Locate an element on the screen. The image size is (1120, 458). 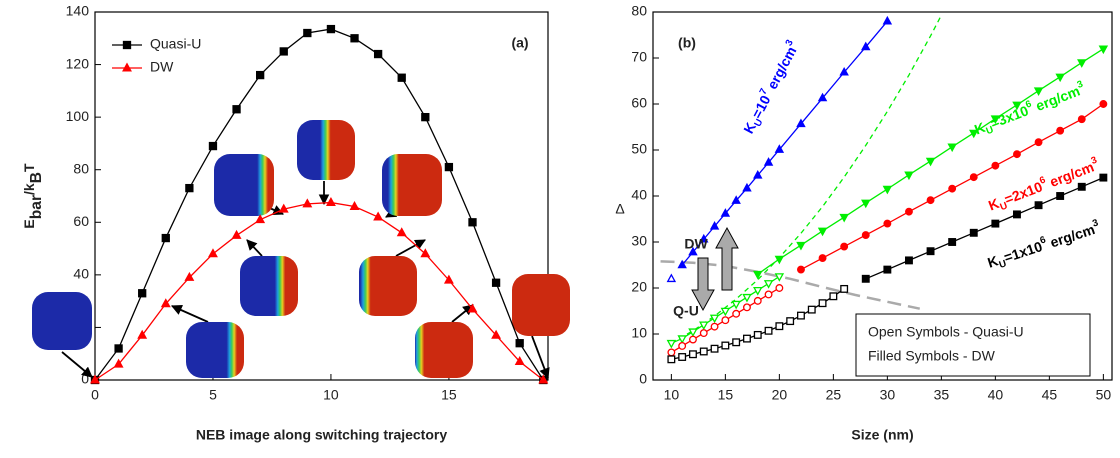
text-part: =1x10 is located at coordinates (1023, 251).